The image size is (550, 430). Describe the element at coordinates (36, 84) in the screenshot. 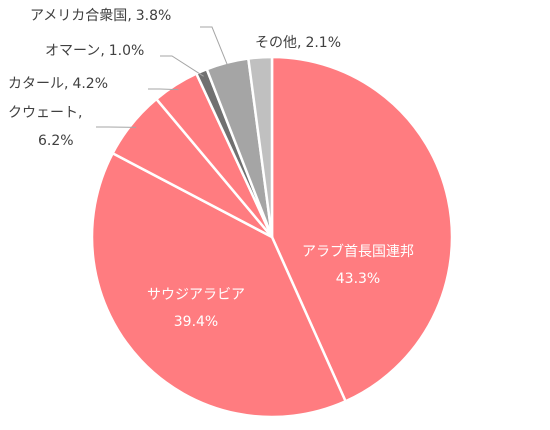

I see `category-name: カタール` at that location.